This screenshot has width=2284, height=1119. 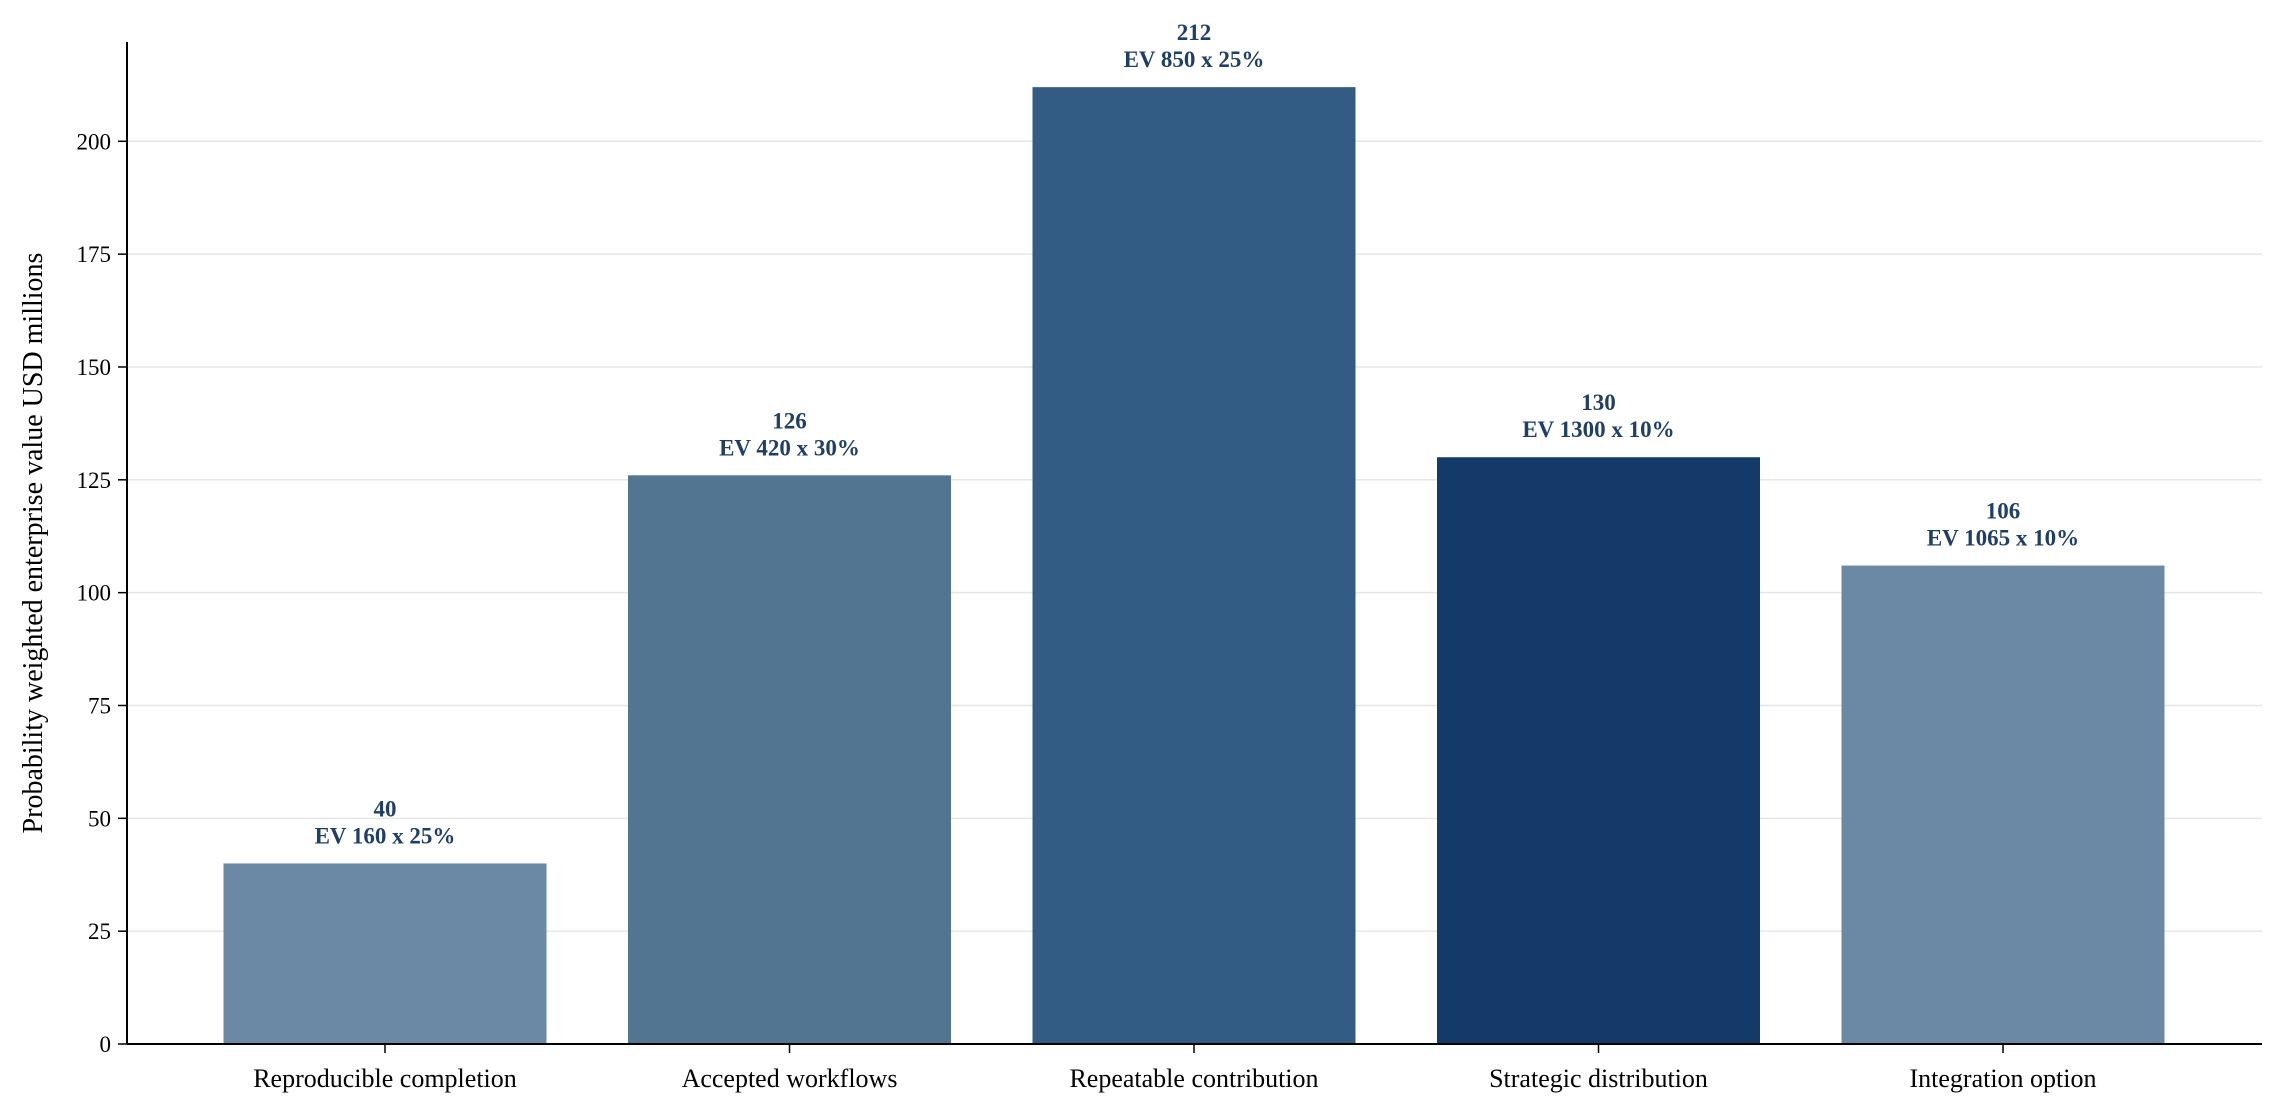 What do you see at coordinates (2003, 511) in the screenshot?
I see `value-label: 106` at bounding box center [2003, 511].